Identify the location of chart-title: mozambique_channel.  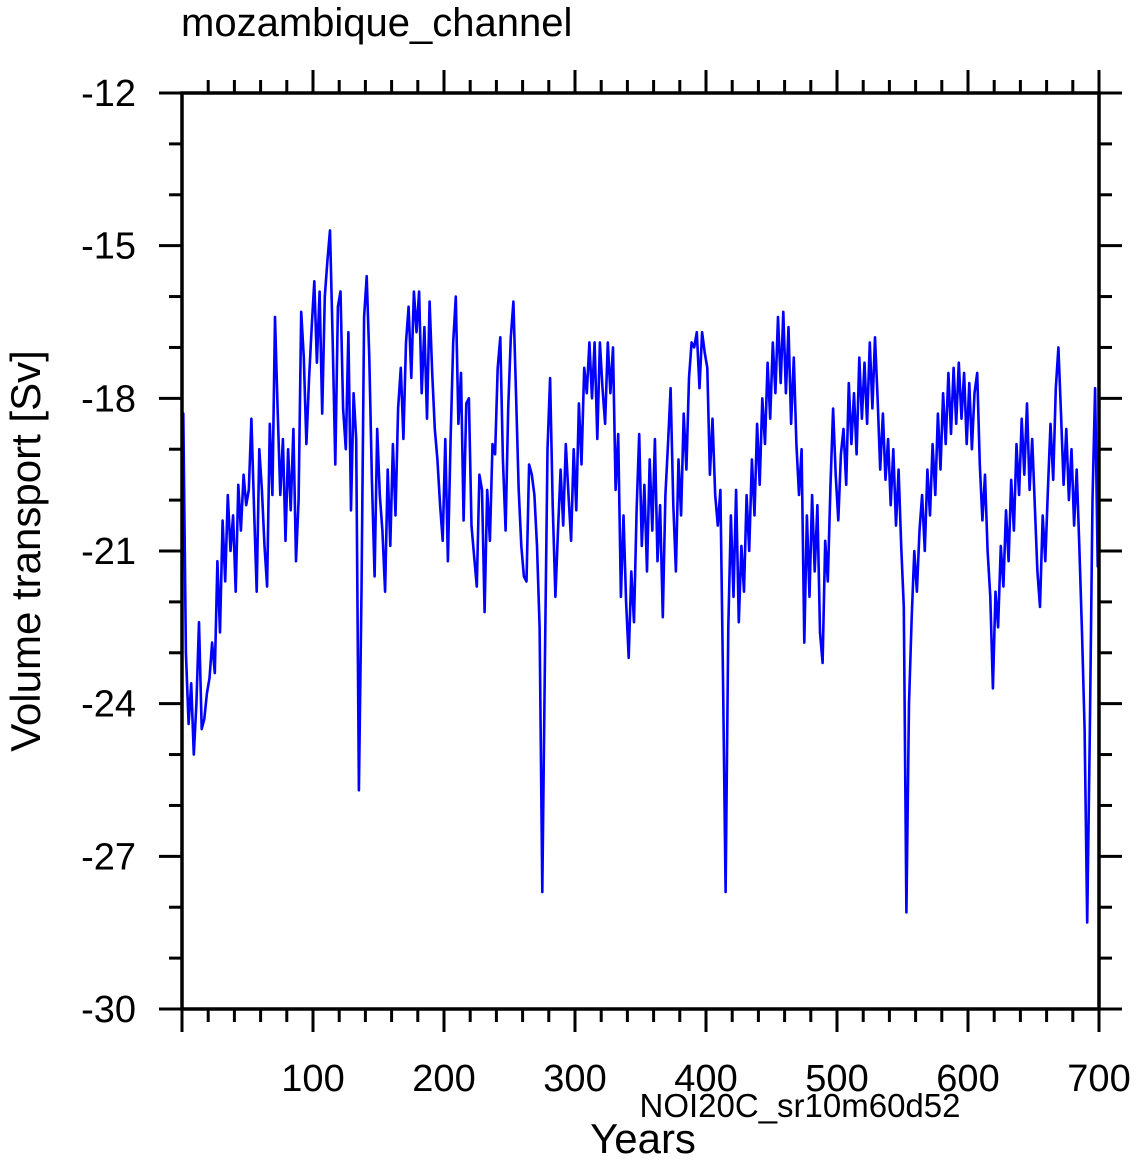
(376, 23).